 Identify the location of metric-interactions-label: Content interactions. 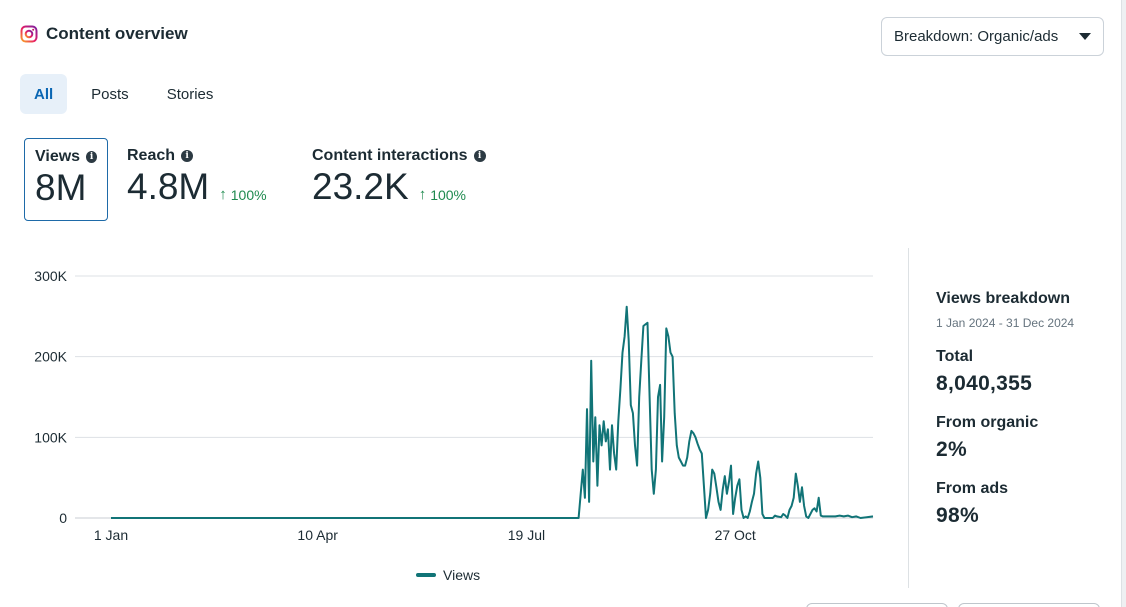
(390, 155).